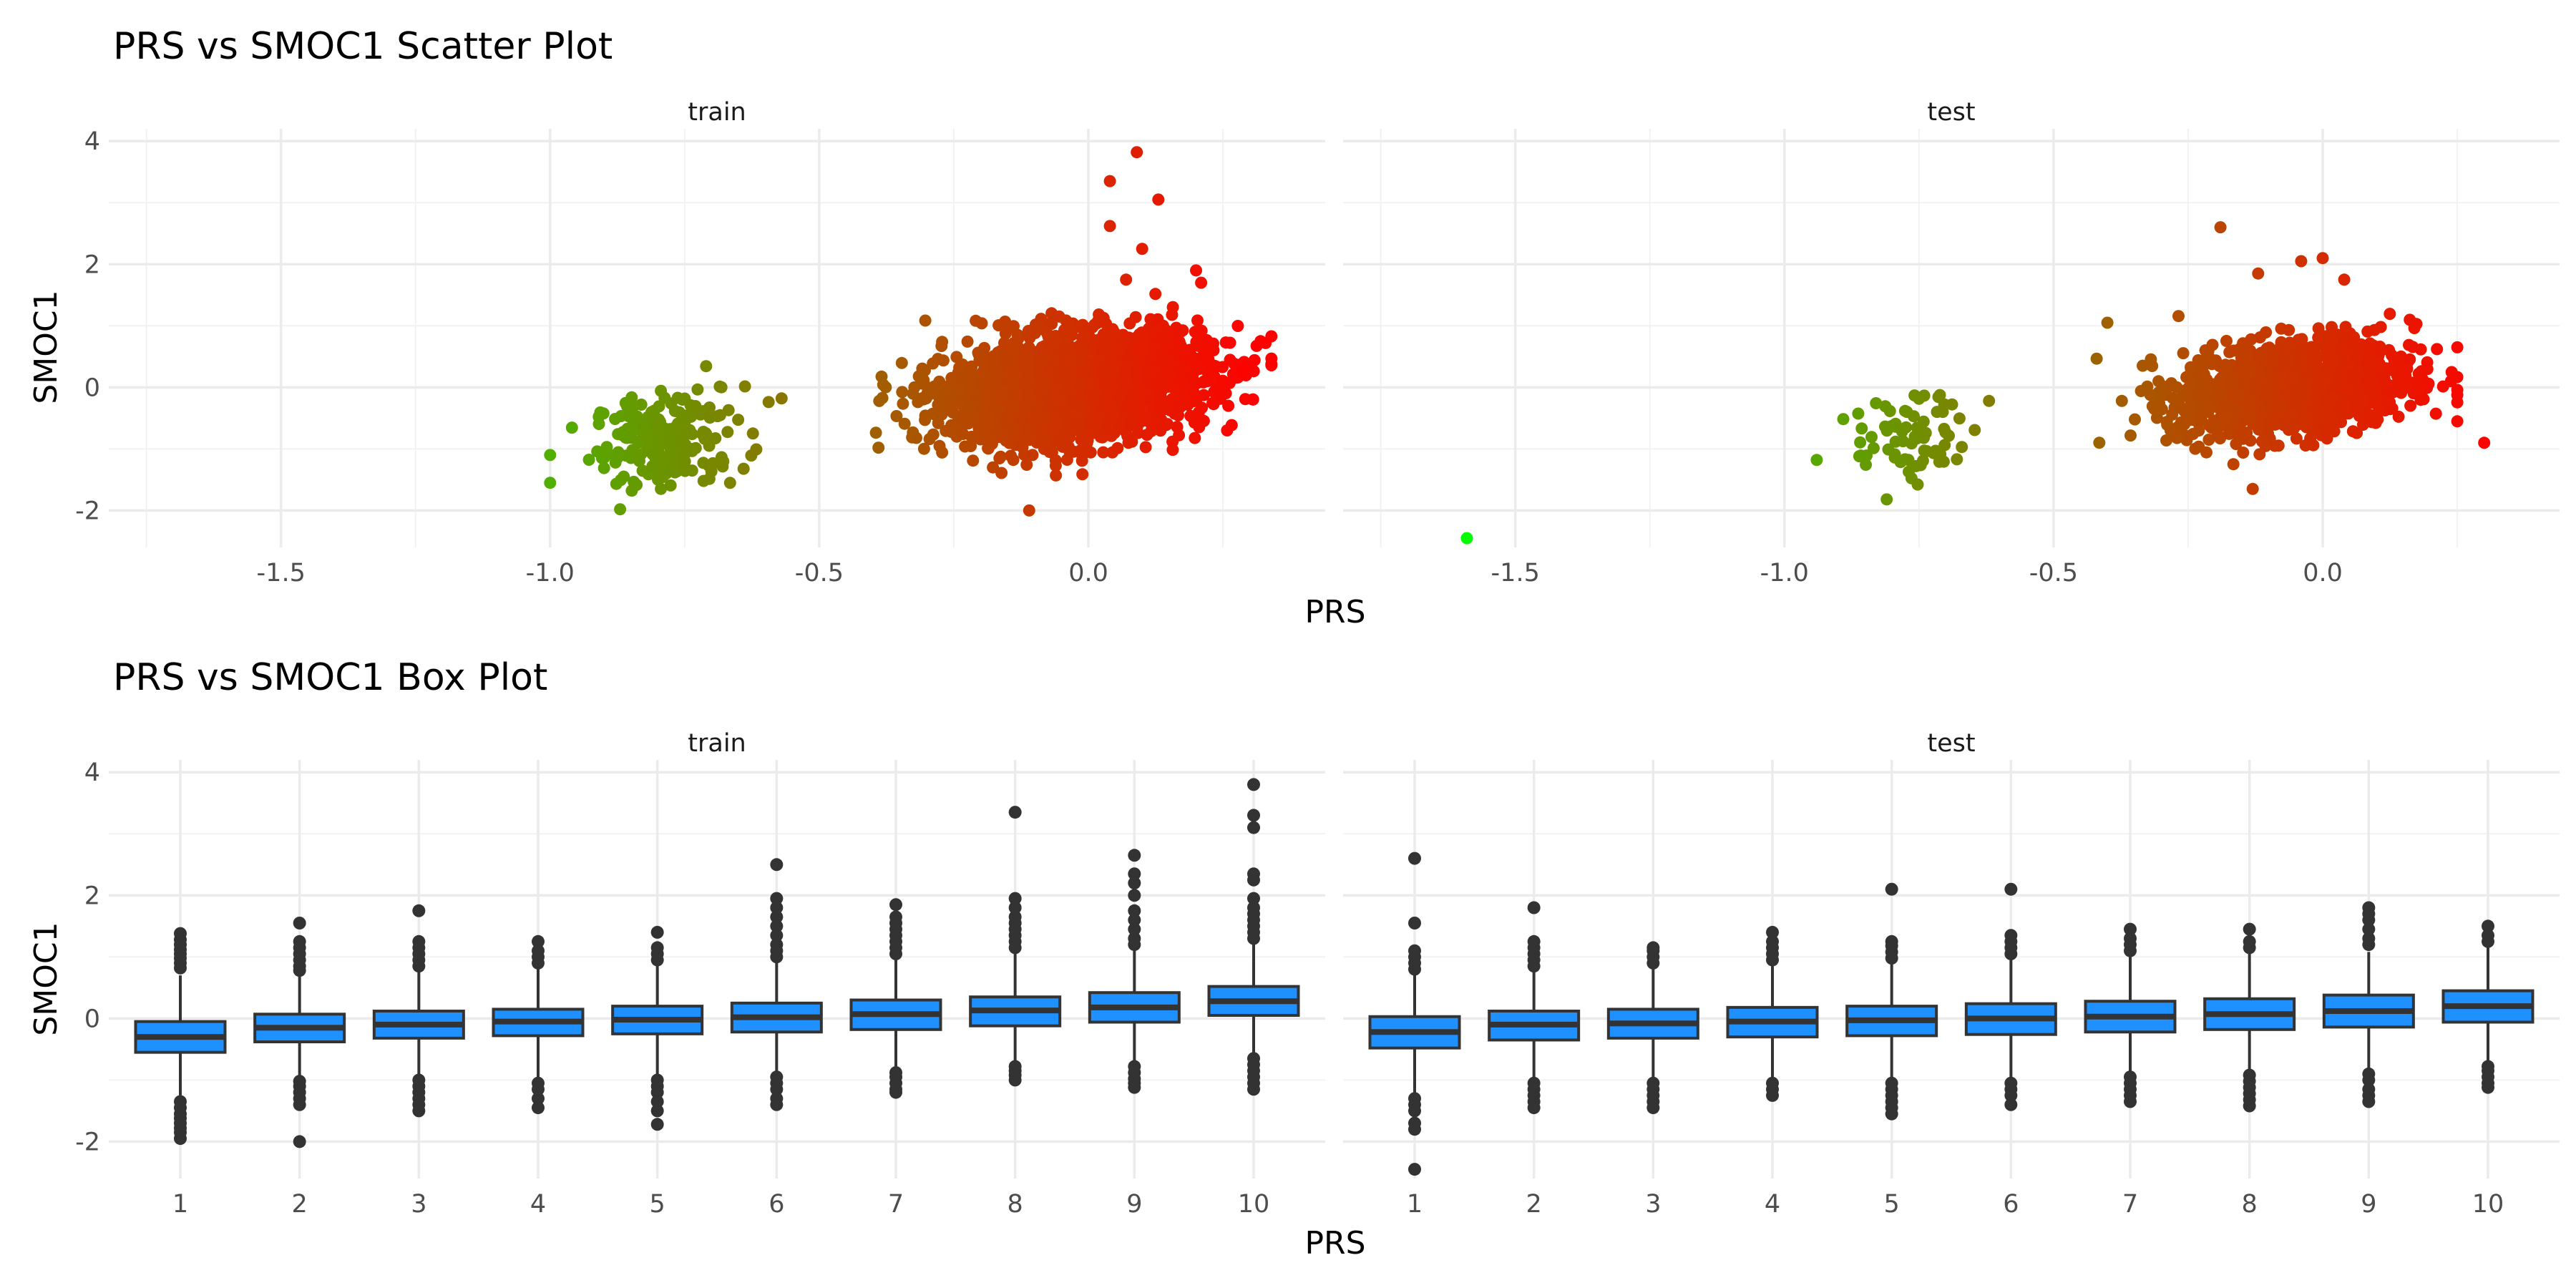 The image size is (2576, 1288). I want to click on box-strip-train: train, so click(717, 743).